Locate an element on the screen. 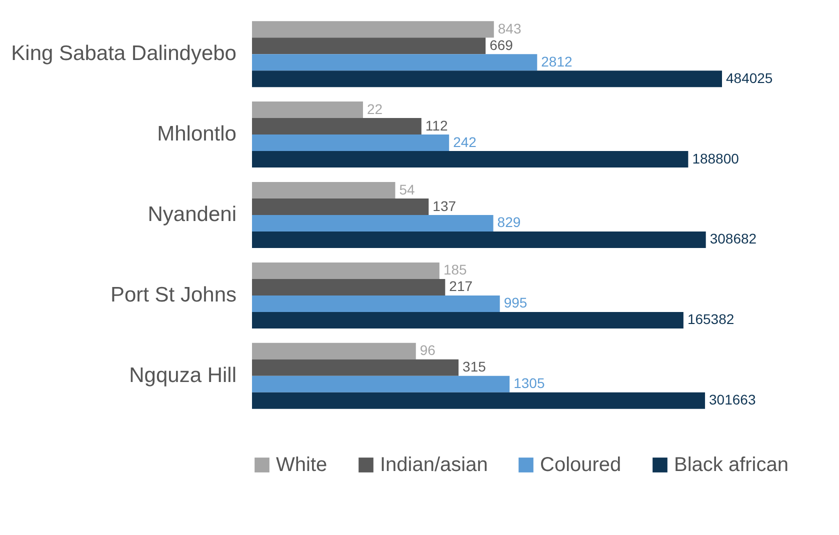 The width and height of the screenshot is (839, 535). data-label: 301663 is located at coordinates (732, 400).